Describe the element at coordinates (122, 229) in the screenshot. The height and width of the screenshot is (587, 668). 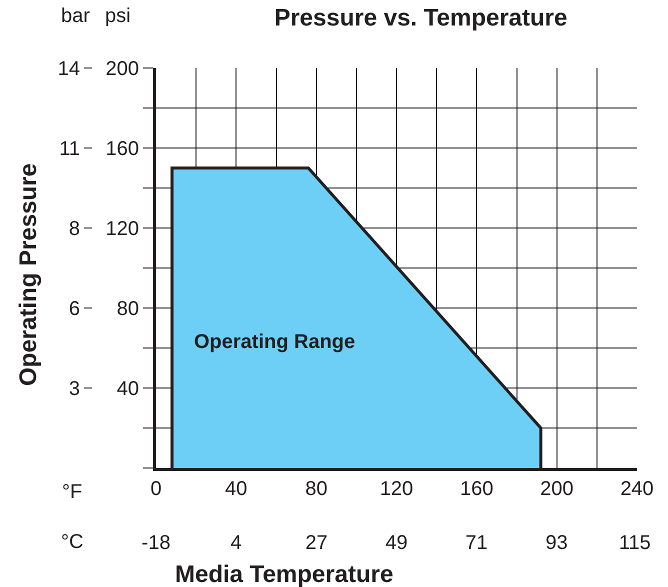
I see `y-tick-label: 120` at that location.